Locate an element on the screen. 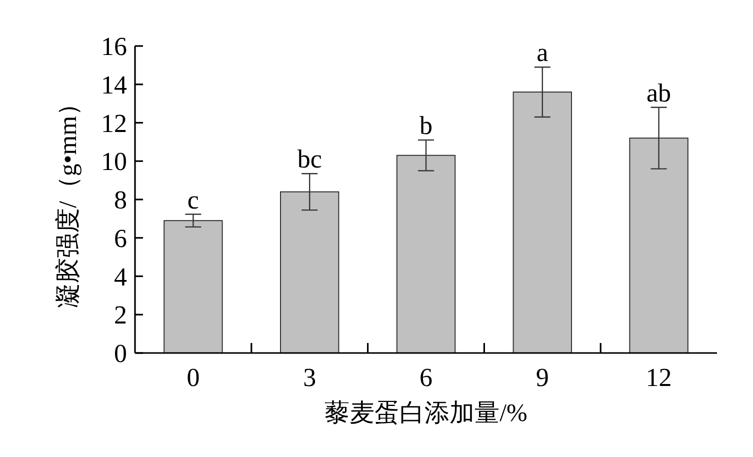  y-tick-label: 12 is located at coordinates (114, 123).